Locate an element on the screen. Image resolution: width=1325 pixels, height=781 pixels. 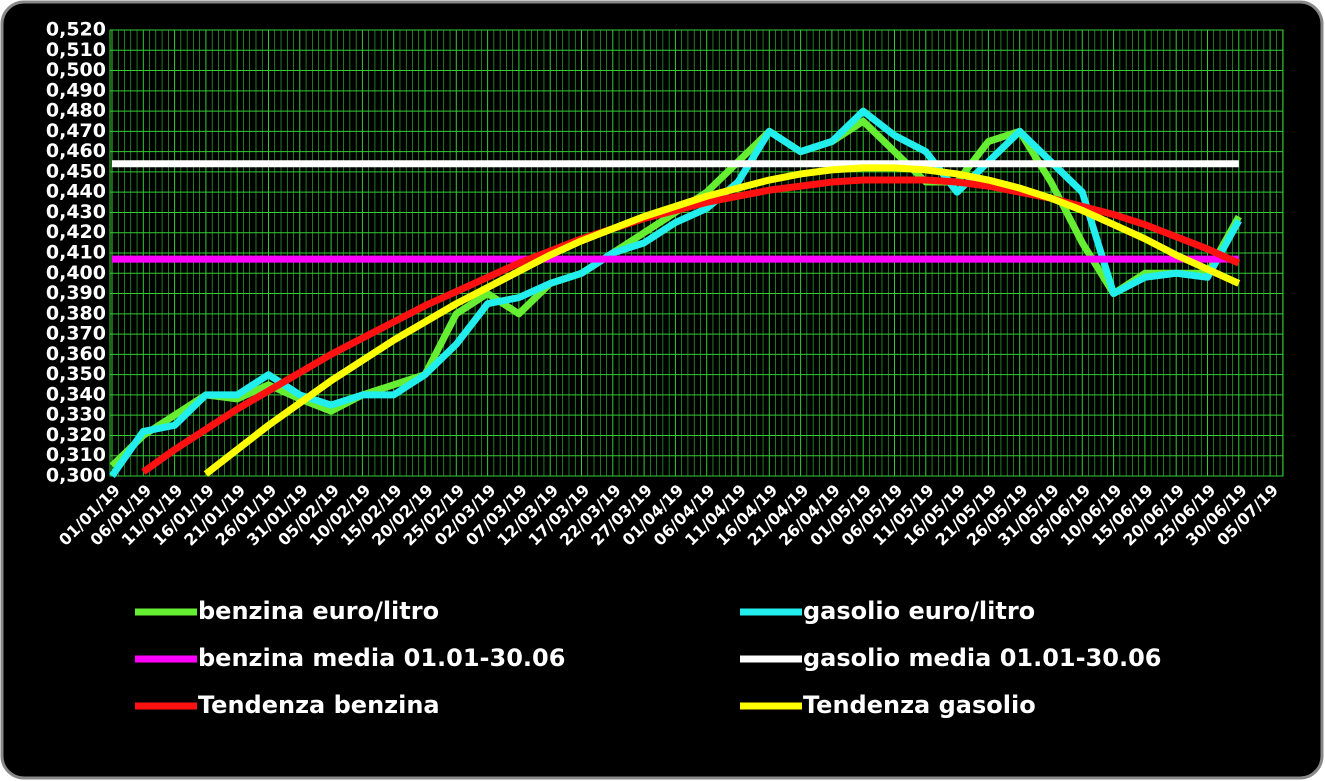
legend-label: Tendenza benzina is located at coordinates (319, 705).